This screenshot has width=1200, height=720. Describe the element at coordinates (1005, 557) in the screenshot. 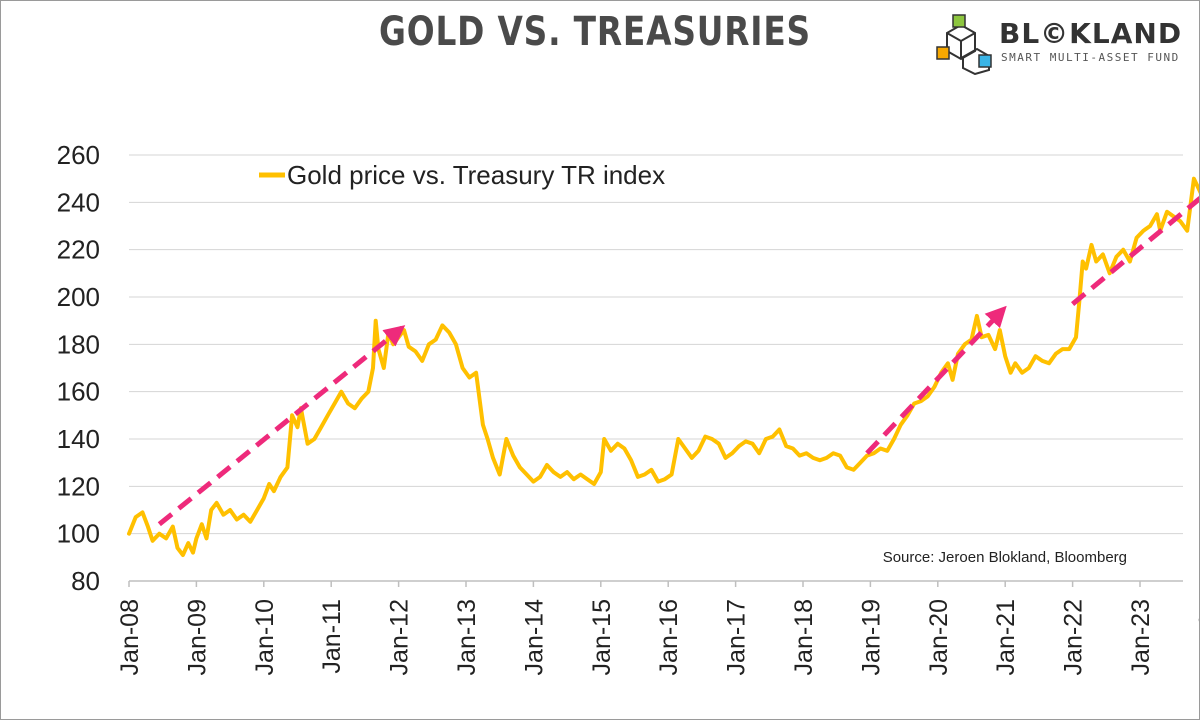

I see `source-note: Source: Jeroen Blokland, Bloomberg` at that location.